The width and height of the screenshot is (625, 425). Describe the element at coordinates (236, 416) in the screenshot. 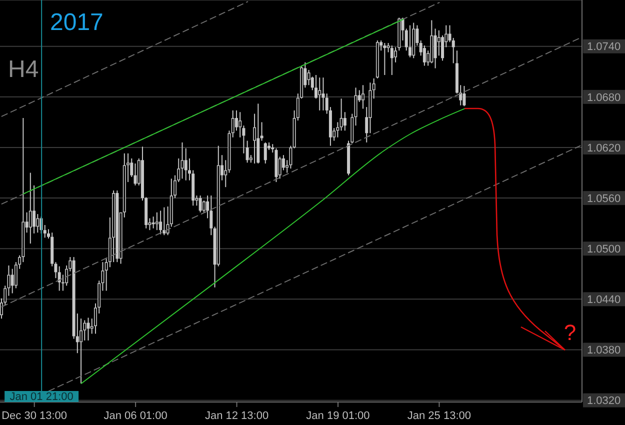

I see `x-tick-label: Jan 12 13:00` at that location.